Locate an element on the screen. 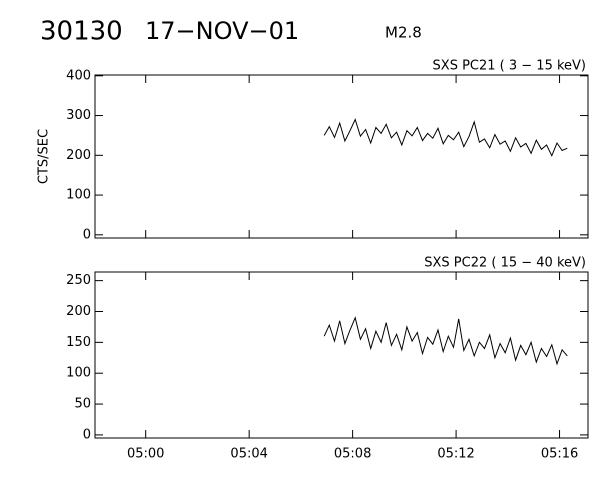 This screenshot has width=600, height=484. x-tick-label: 05:08 is located at coordinates (352, 454).